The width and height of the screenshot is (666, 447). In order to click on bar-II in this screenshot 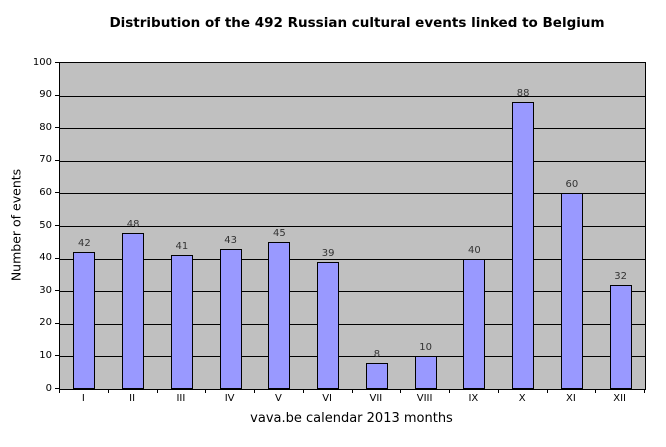, I will do `click(133, 311)`.